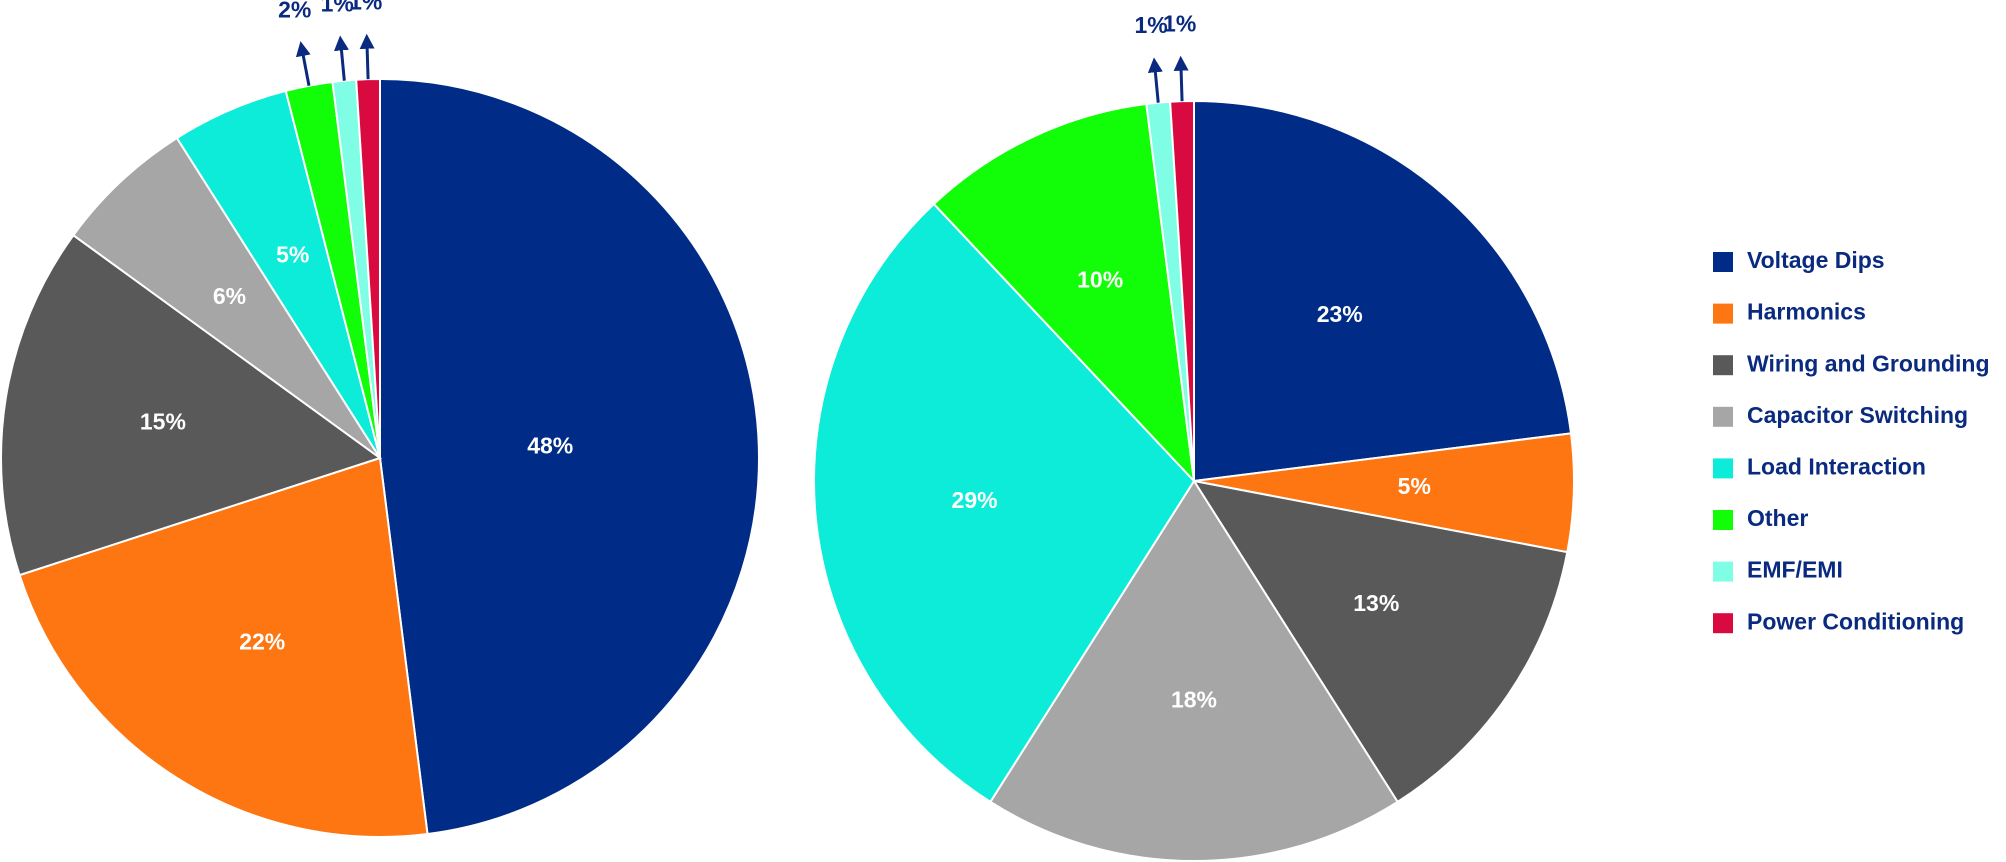  I want to click on legend-label: Harmonics, so click(1806, 312).